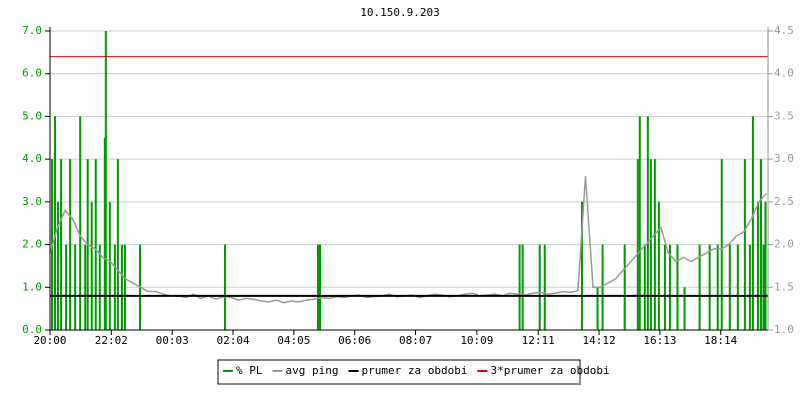  What do you see at coordinates (32, 244) in the screenshot?
I see `y-tick-label: 2.0` at bounding box center [32, 244].